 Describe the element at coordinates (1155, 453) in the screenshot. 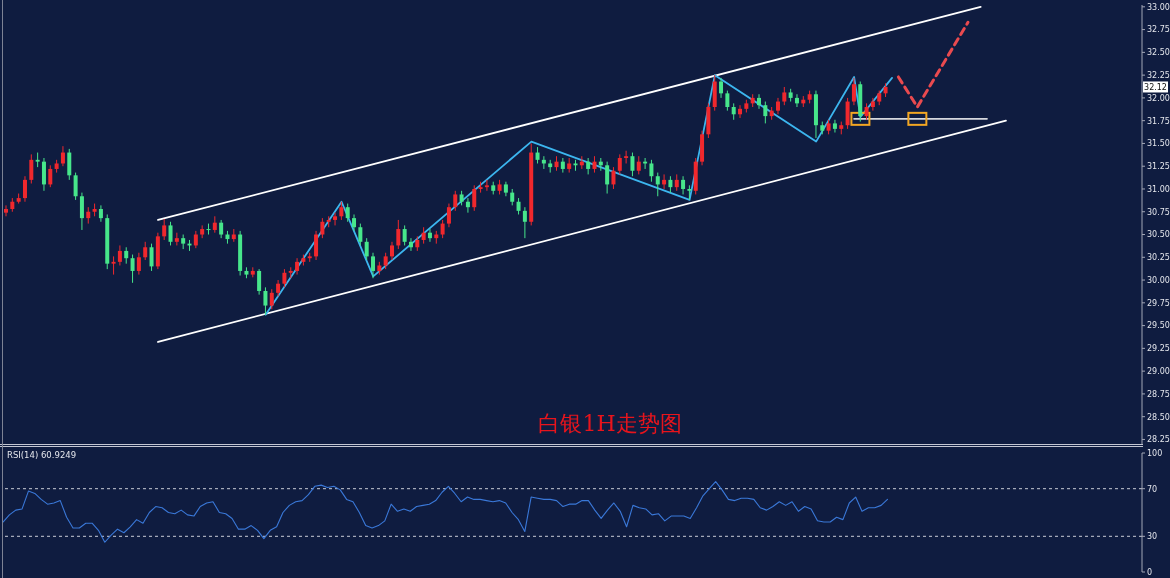

I see `y-tick-label: 100` at that location.